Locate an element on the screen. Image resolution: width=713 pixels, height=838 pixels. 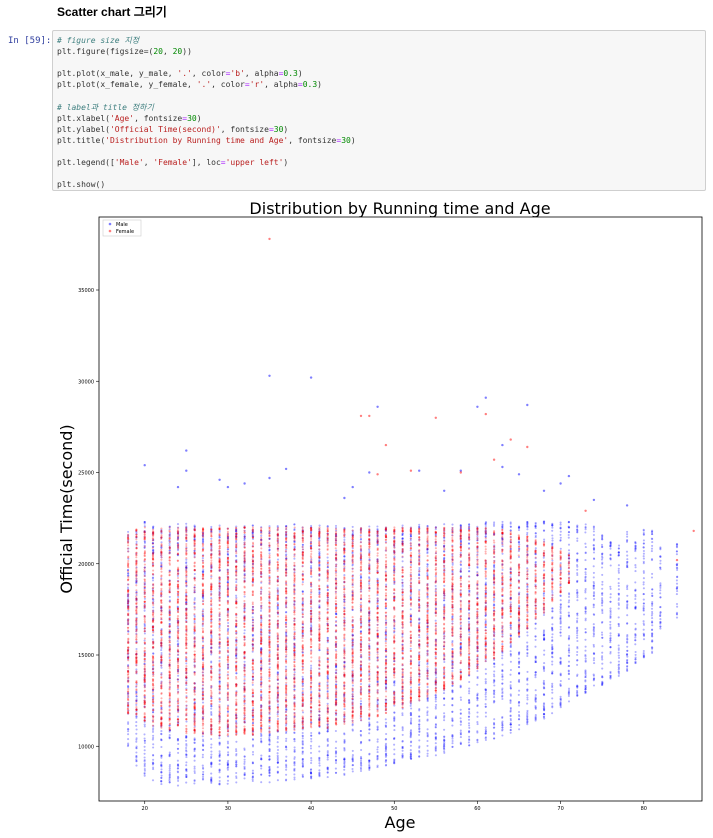
code-line: plt.xlabel('Age', fontsize=30) is located at coordinates (129, 118).